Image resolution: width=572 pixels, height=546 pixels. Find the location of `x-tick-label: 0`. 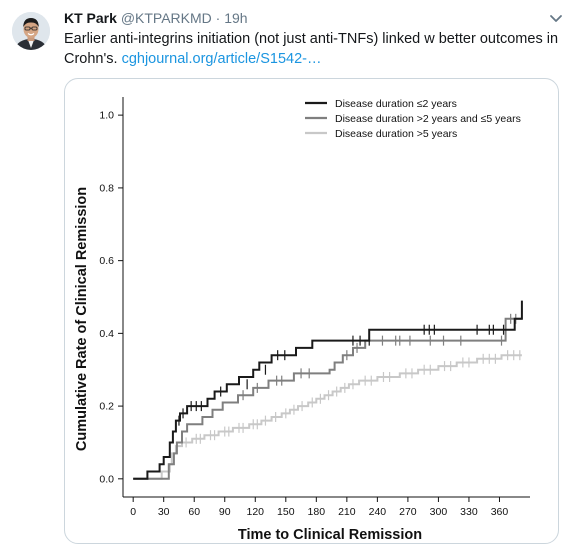

x-tick-label: 0 is located at coordinates (133, 512).